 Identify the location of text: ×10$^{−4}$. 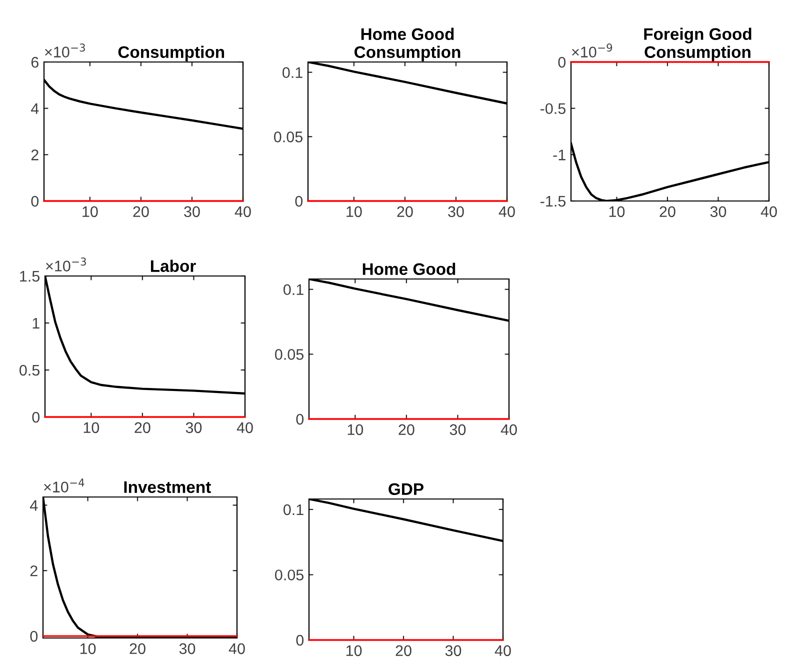
(64, 485).